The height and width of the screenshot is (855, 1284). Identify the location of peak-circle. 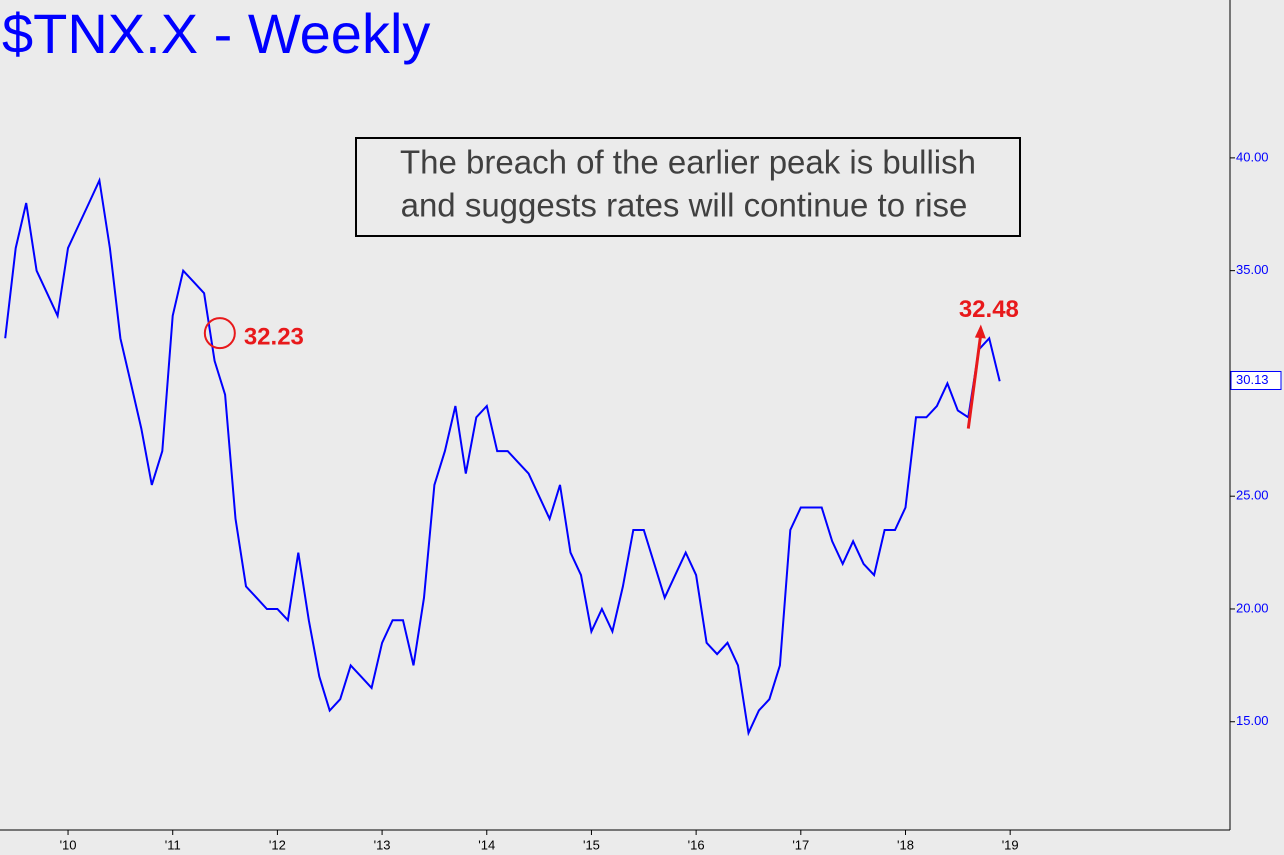
(219, 333).